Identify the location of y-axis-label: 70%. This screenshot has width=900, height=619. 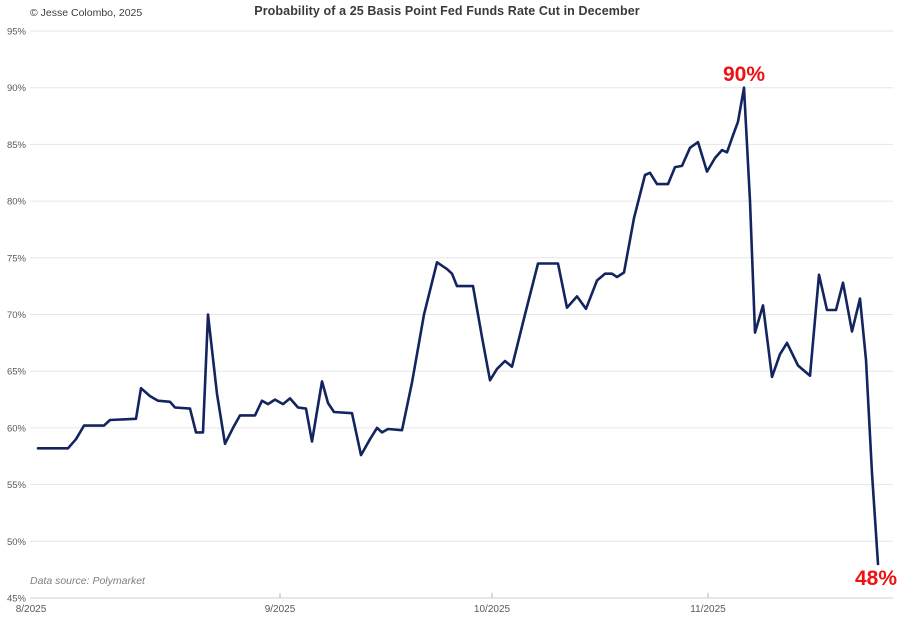
(17, 315).